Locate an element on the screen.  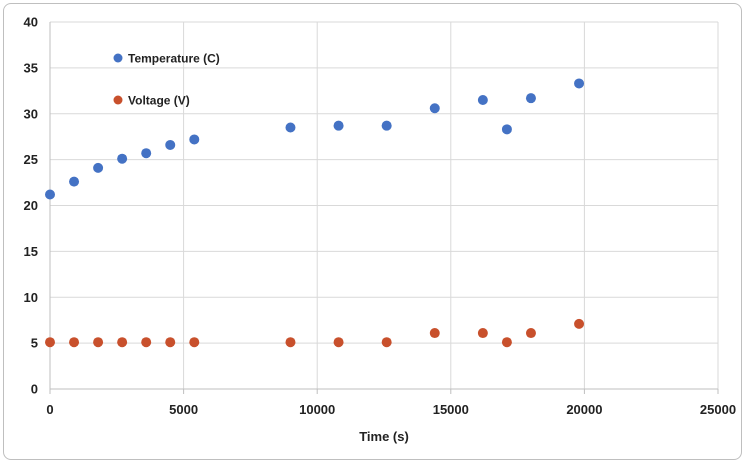
x-axis-title: Time (s) is located at coordinates (384, 436).